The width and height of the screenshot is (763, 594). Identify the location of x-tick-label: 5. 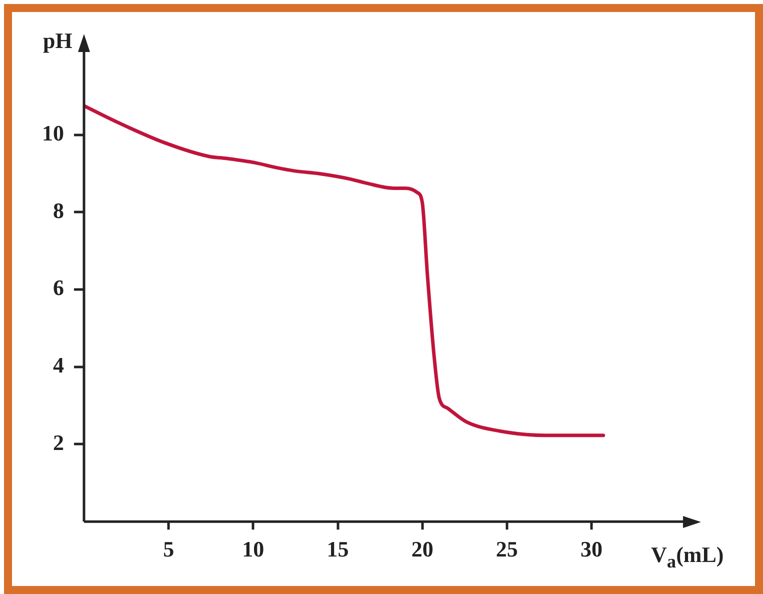
(168, 549).